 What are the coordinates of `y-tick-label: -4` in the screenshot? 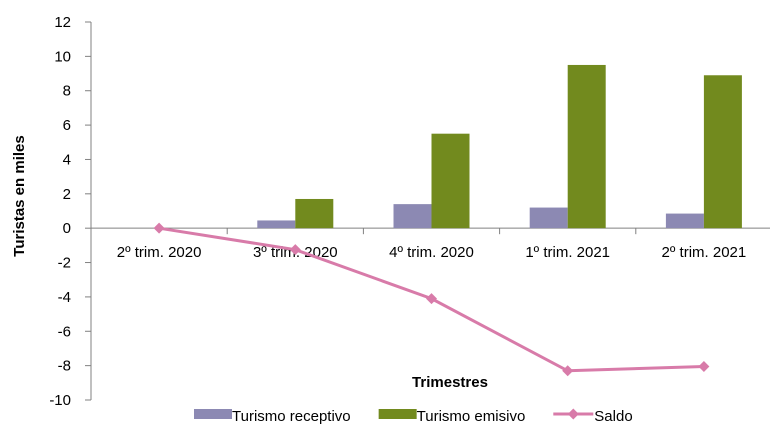 It's located at (64, 297).